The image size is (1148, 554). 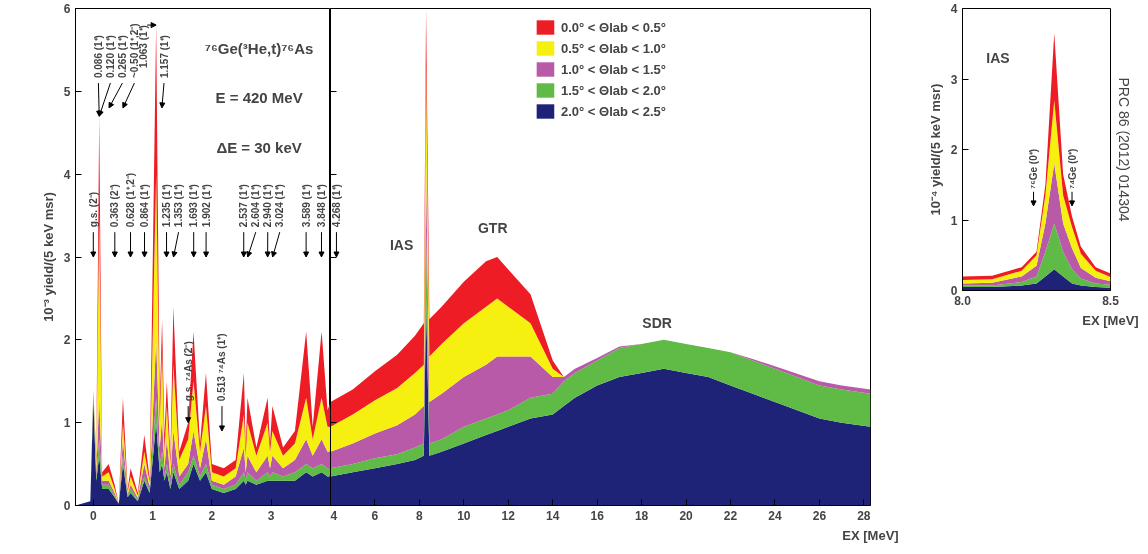 What do you see at coordinates (167, 206) in the screenshot?
I see `annotation: 1.235 (1⁺)` at bounding box center [167, 206].